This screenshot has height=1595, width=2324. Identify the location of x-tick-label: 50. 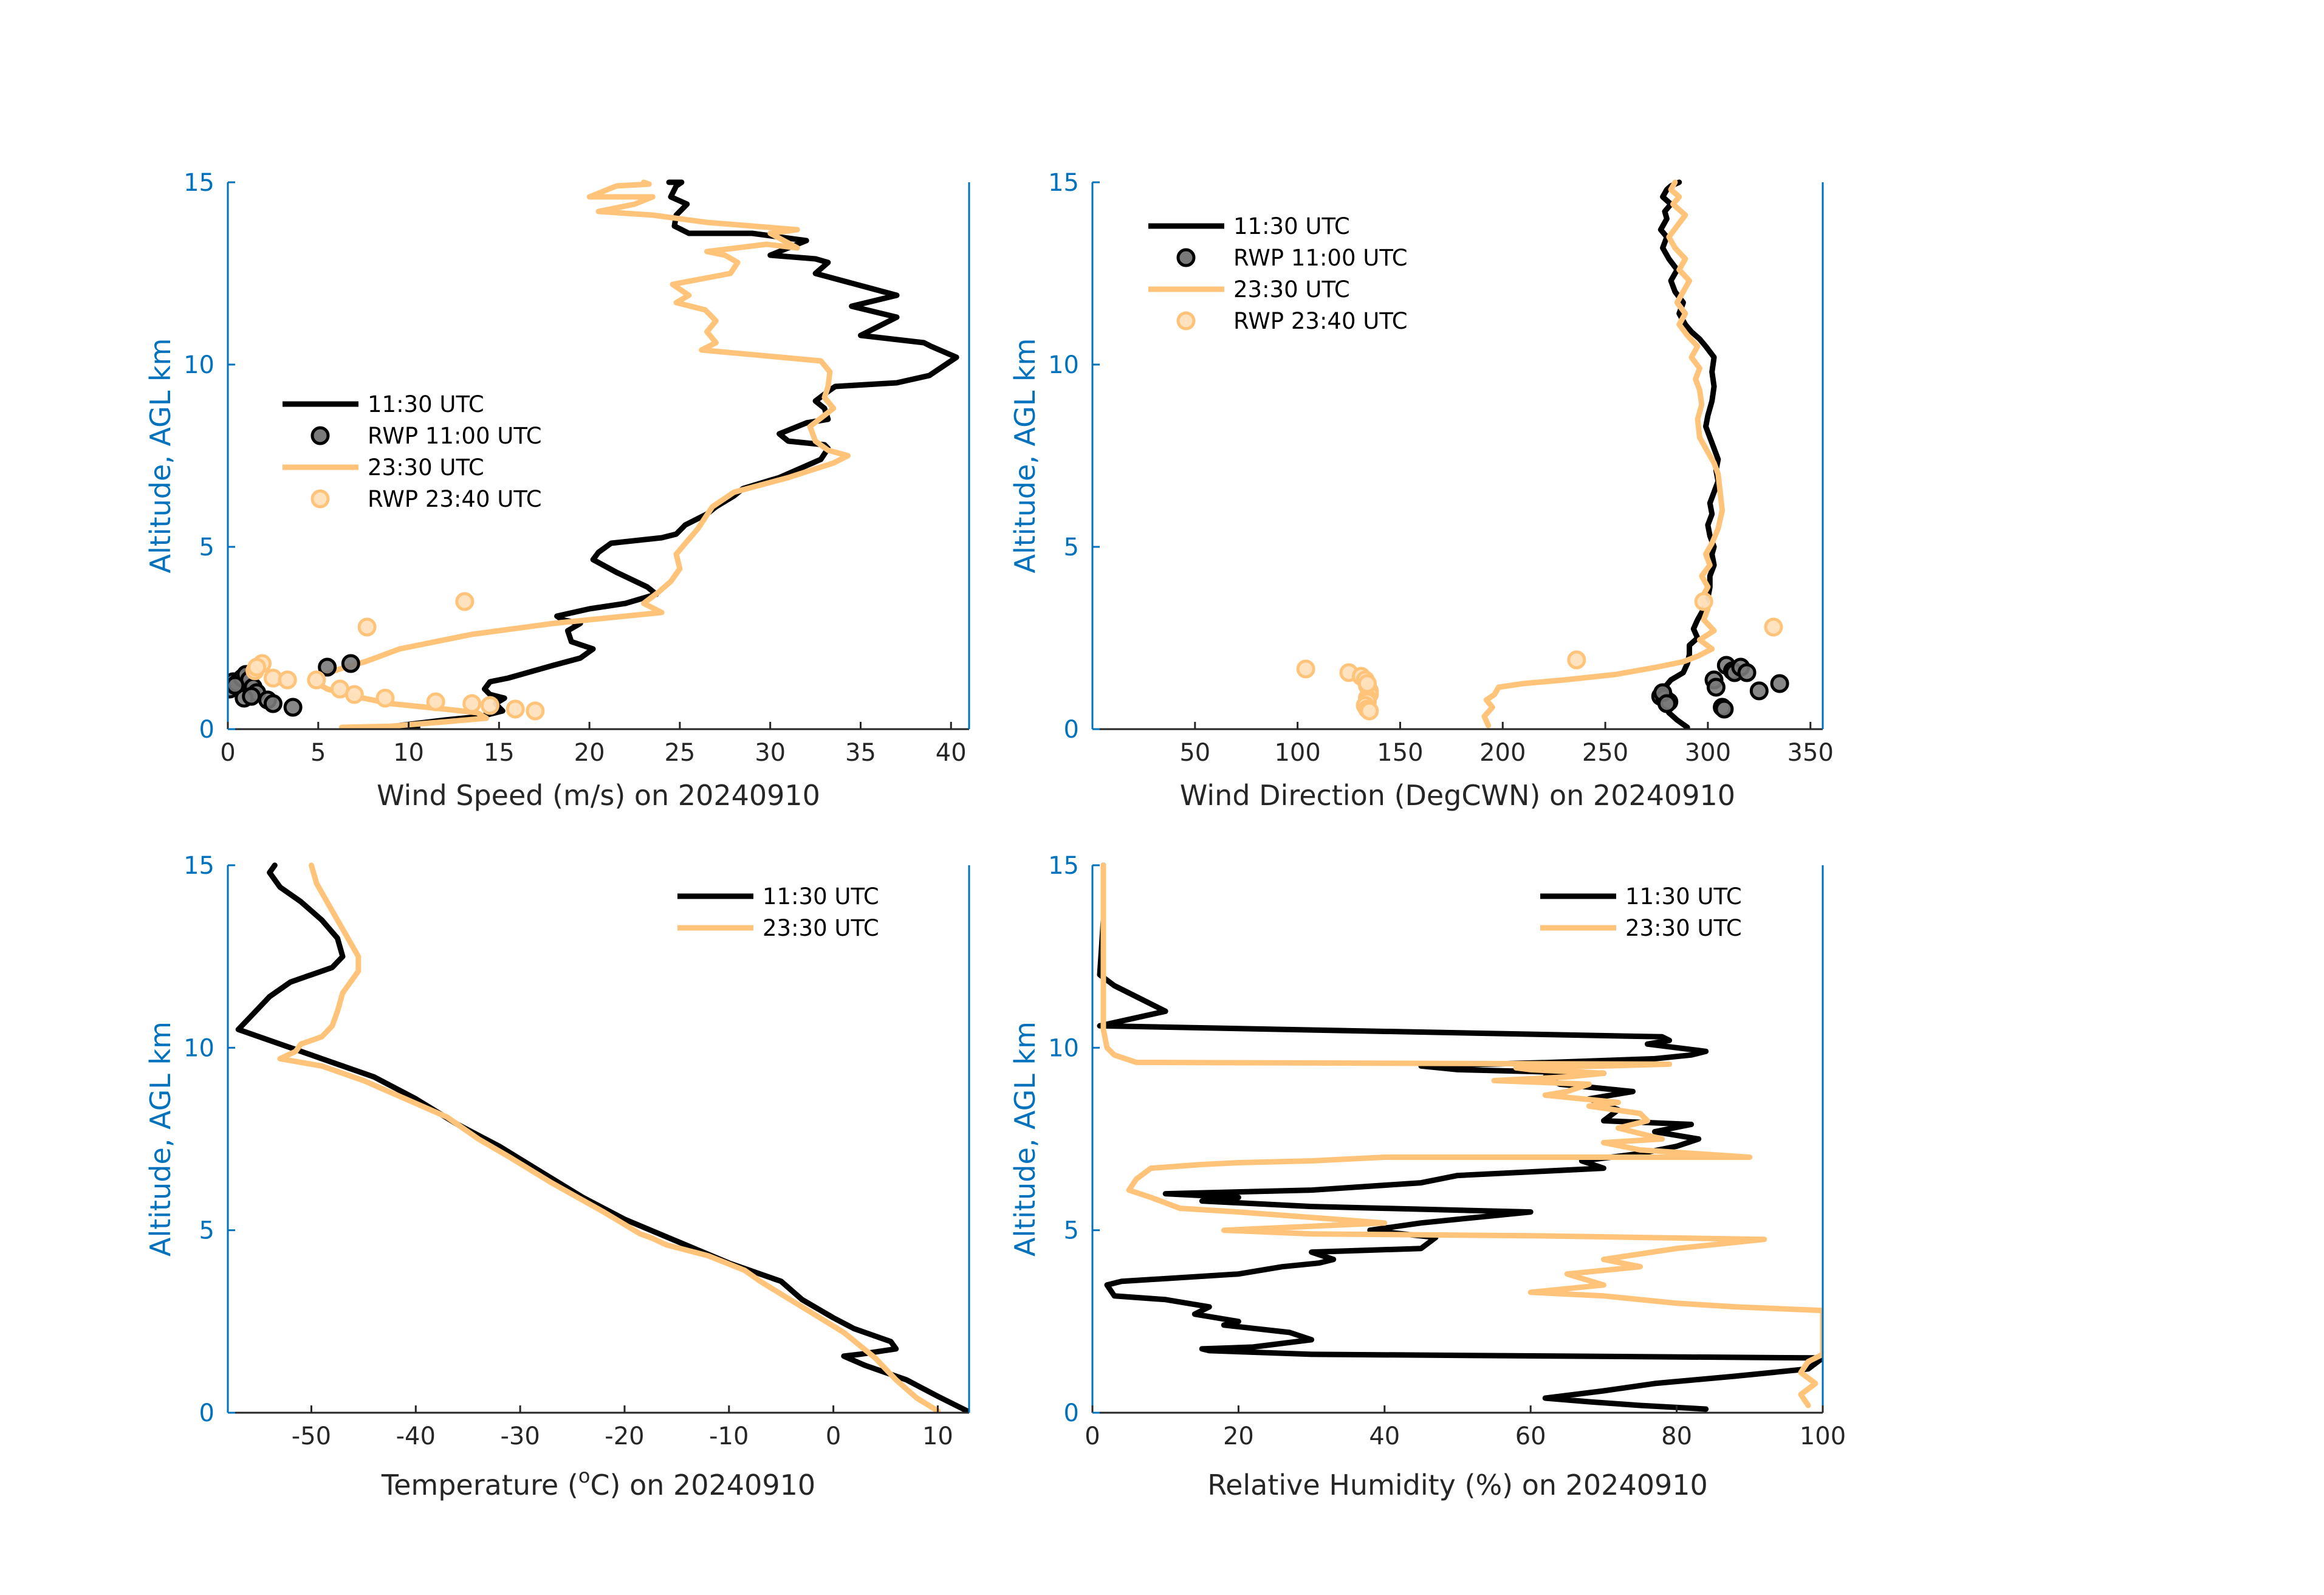
(1195, 753).